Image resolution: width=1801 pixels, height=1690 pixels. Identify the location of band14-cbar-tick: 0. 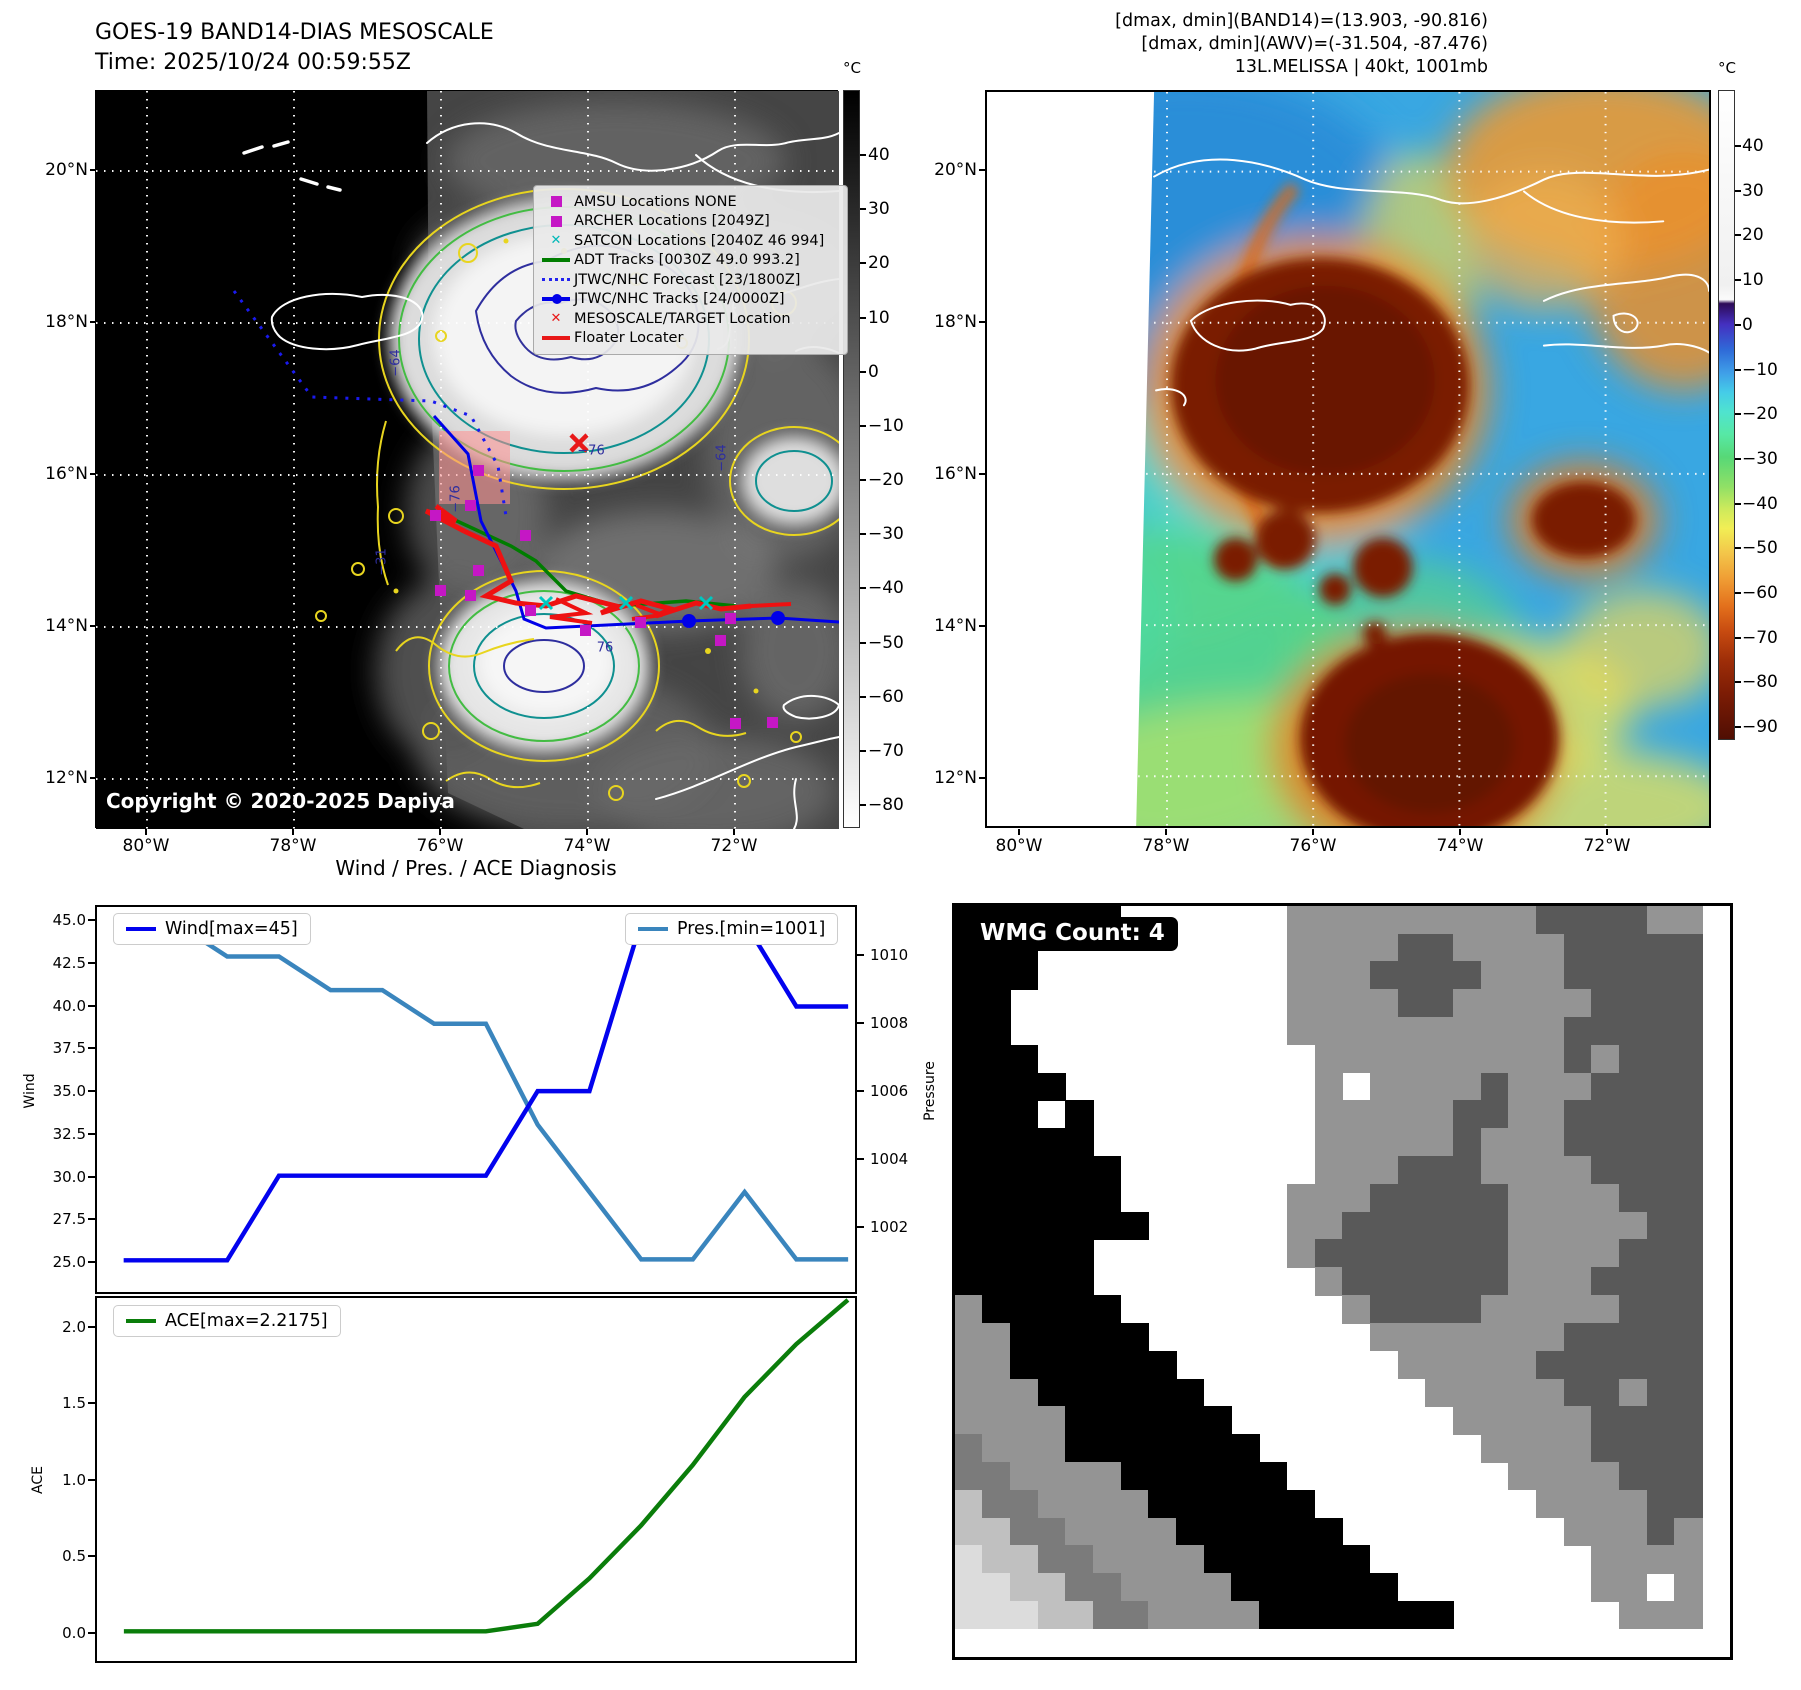
(873, 371).